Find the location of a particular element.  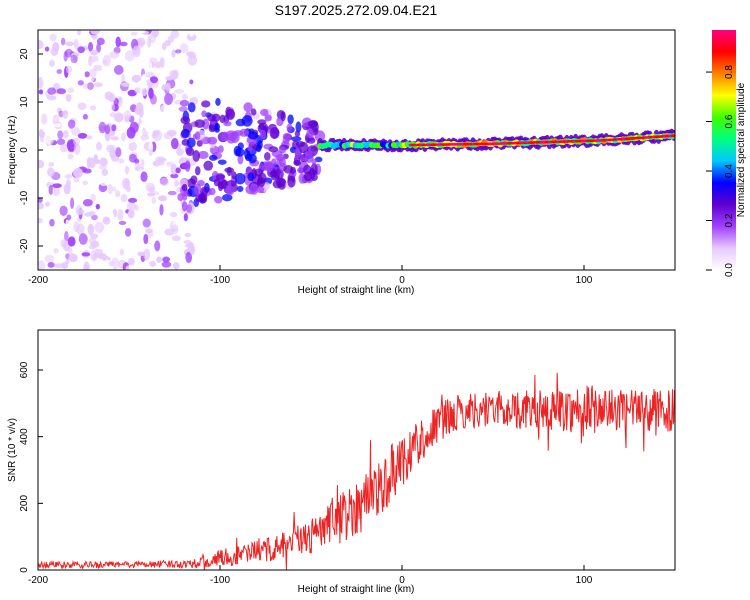

y-tick-label: 20 is located at coordinates (24, 54).